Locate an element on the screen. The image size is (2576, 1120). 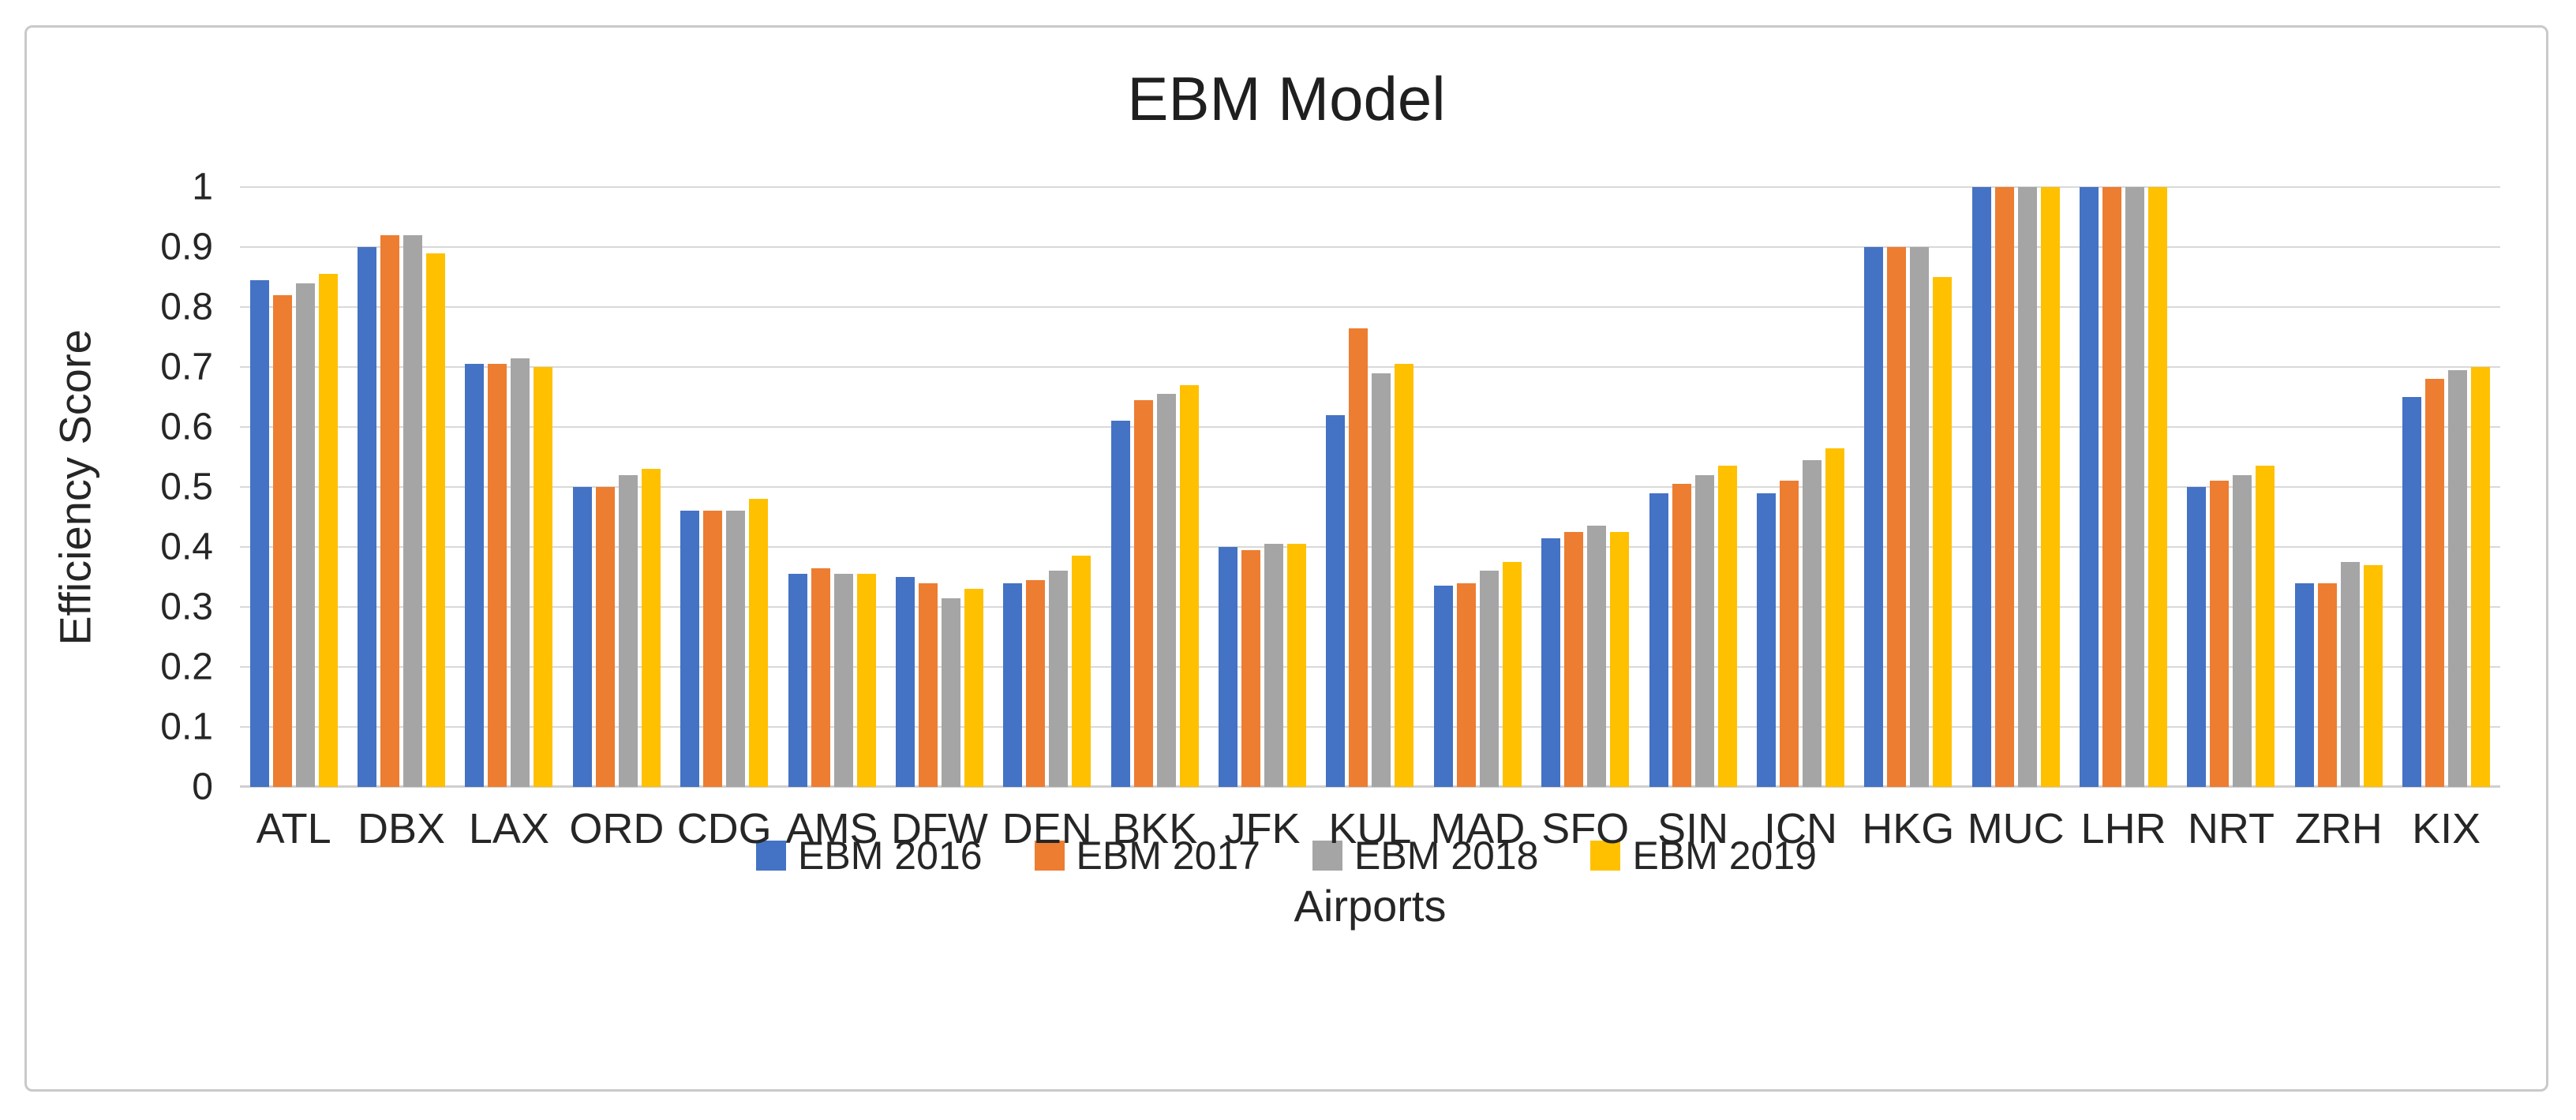
bar-sfo-ebm-2016 is located at coordinates (1551, 662).